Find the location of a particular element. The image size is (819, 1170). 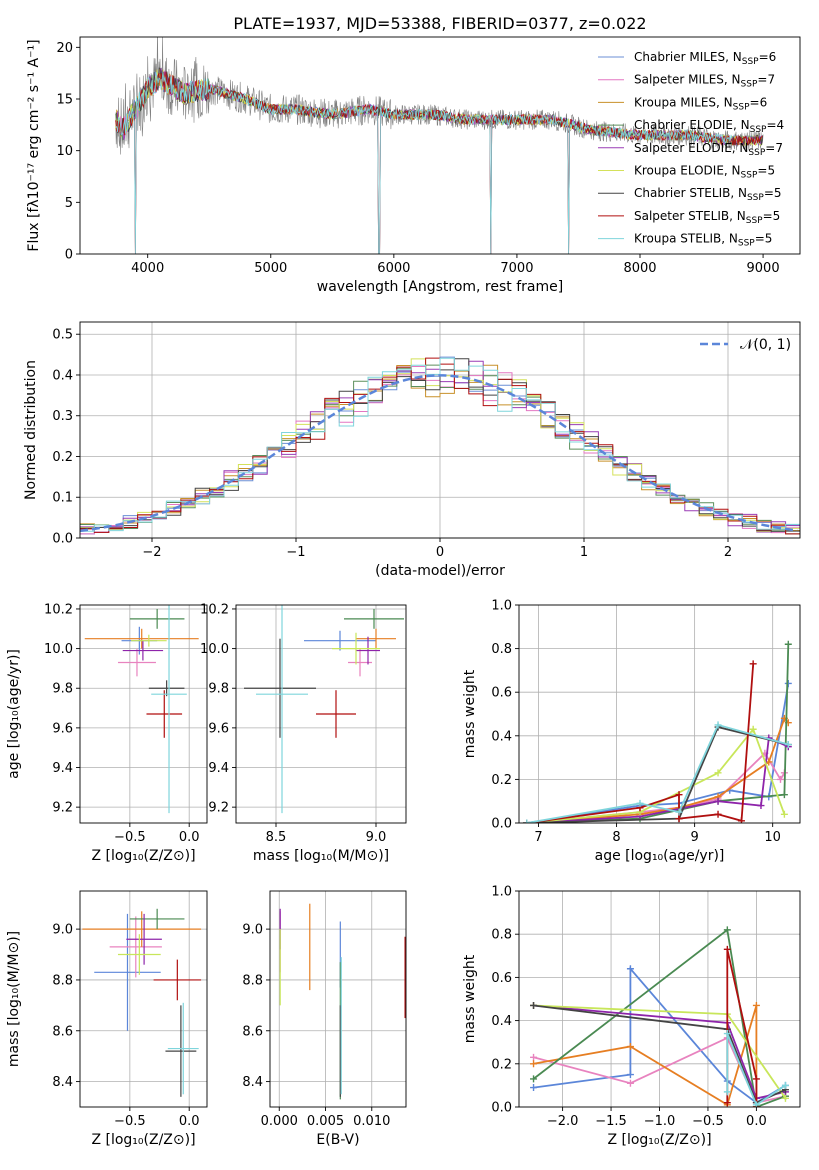

mass-vs-ebv-panel: 0.000 0.005 0.010 8.4 8.6 8.8 9.0 E(B-V) is located at coordinates (324, 1019).